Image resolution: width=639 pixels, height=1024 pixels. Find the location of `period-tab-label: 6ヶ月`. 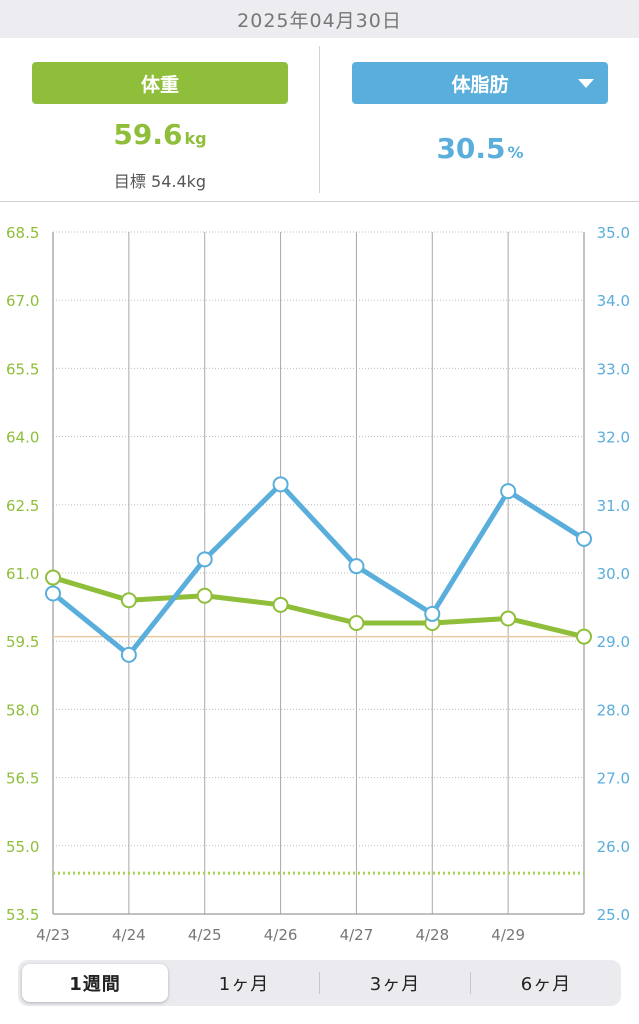

period-tab-label: 6ヶ月 is located at coordinates (546, 984).